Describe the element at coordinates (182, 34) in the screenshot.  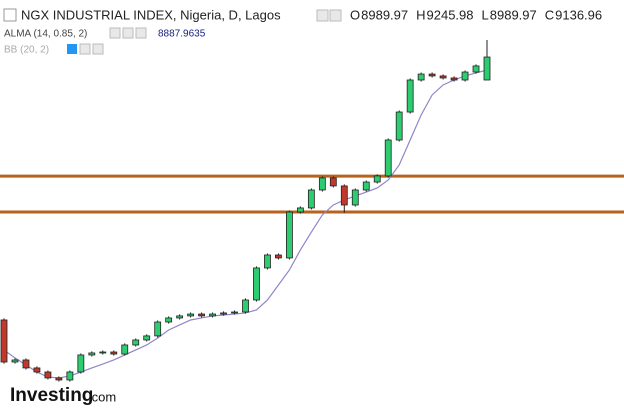
I see `indicator-value: 8887.9635` at that location.